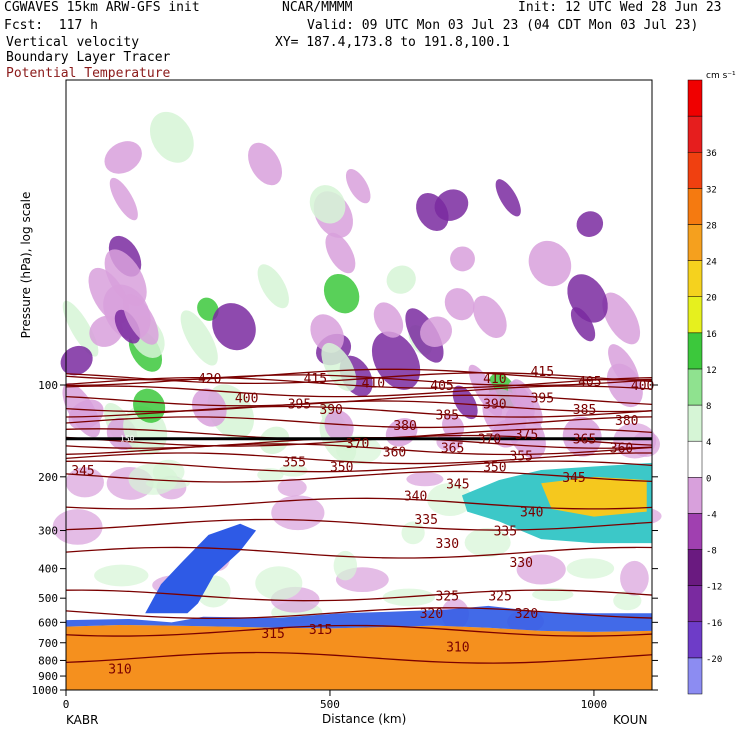 This screenshot has height=740, width=740. Describe the element at coordinates (441, 386) in the screenshot. I see `theta-contour-label: 405` at that location.